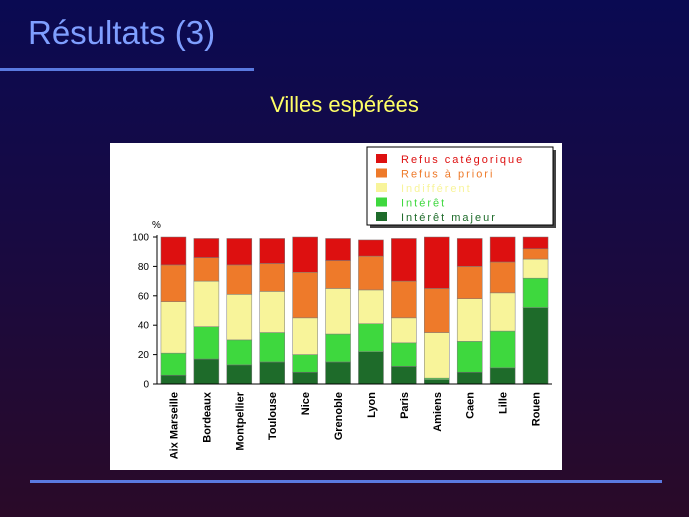 The image size is (689, 517). What do you see at coordinates (305, 378) in the screenshot?
I see `bar-nice-interet-majeur` at bounding box center [305, 378].